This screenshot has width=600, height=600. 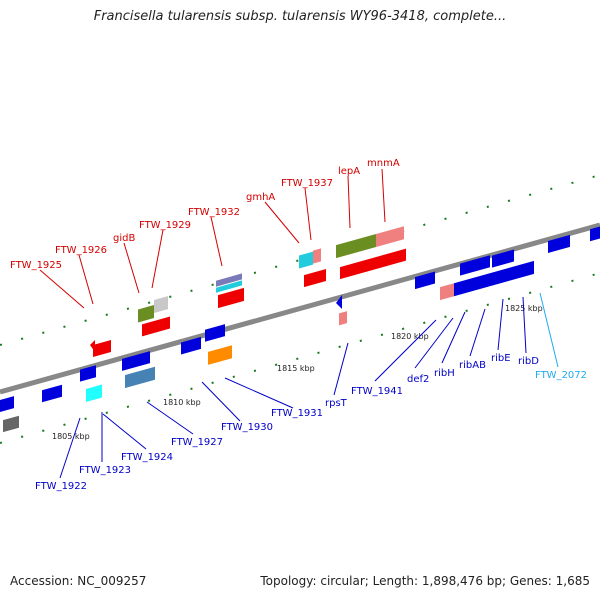 I want to click on gene-label: ribH, so click(x=444, y=373).